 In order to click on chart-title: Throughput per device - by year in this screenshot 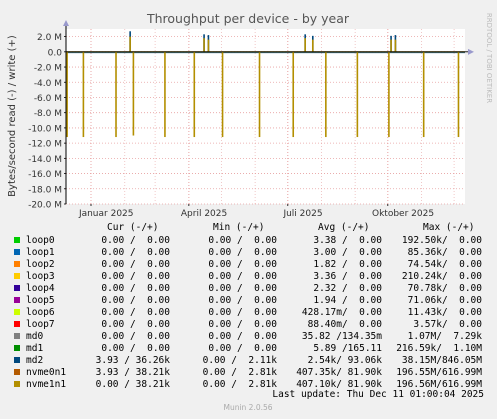, I will do `click(248, 18)`.